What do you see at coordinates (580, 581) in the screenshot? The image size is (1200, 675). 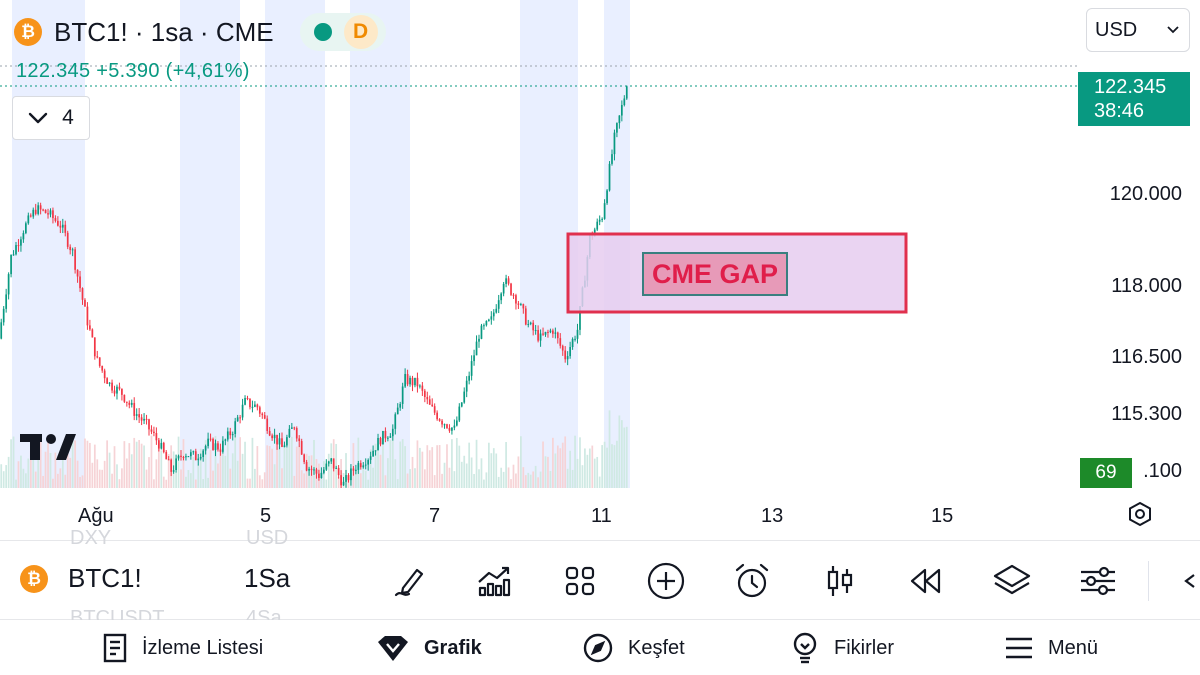 I see `layouts-button` at bounding box center [580, 581].